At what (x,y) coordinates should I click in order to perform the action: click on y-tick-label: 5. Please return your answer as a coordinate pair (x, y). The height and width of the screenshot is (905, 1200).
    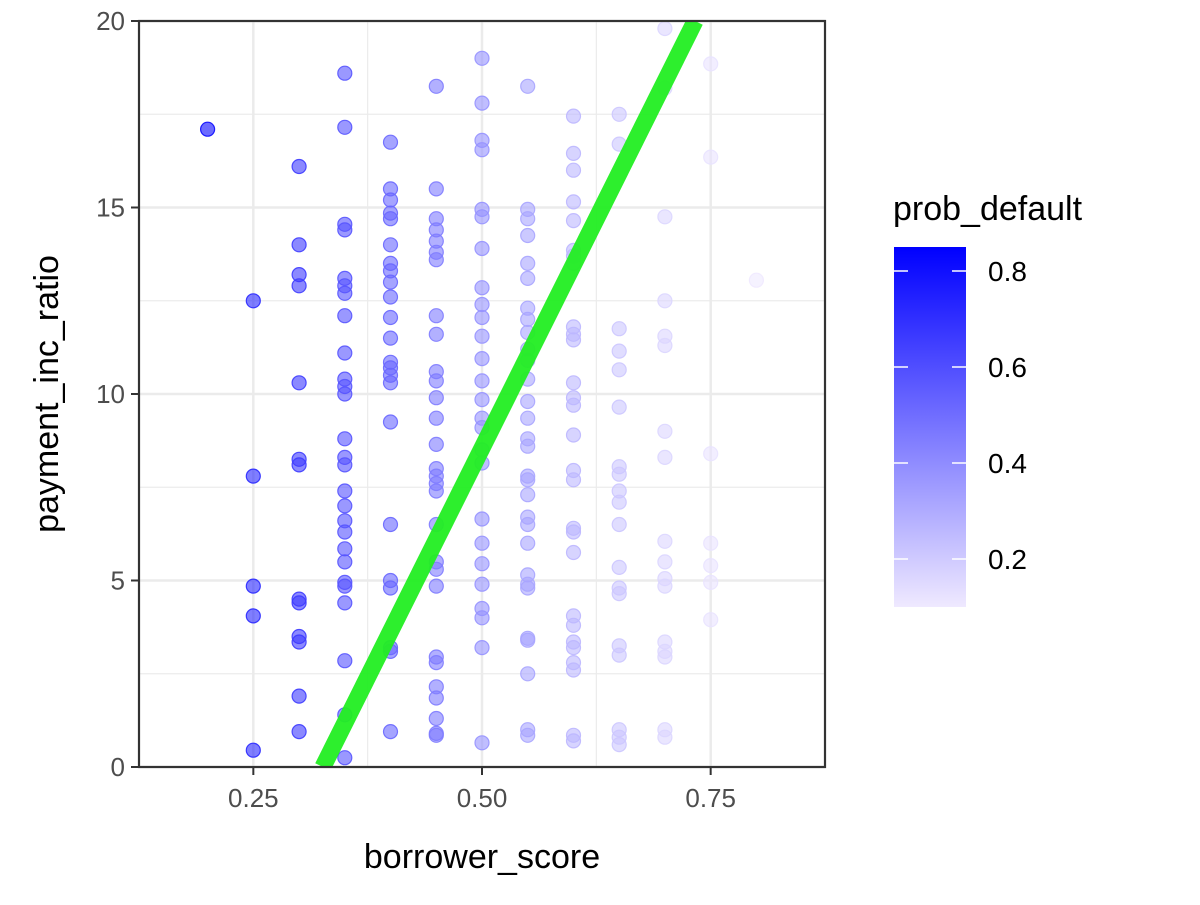
    Looking at the image, I should click on (118, 581).